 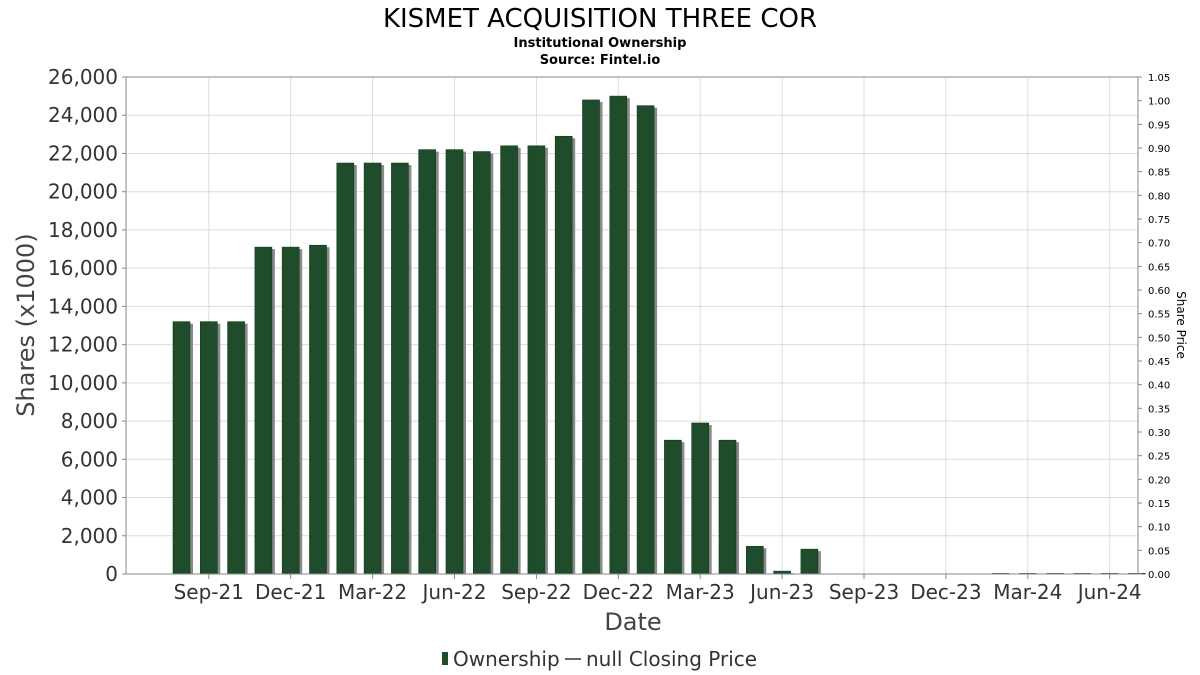 I want to click on chart-title: KISMET ACQUISITION THREE COR, so click(x=600, y=19).